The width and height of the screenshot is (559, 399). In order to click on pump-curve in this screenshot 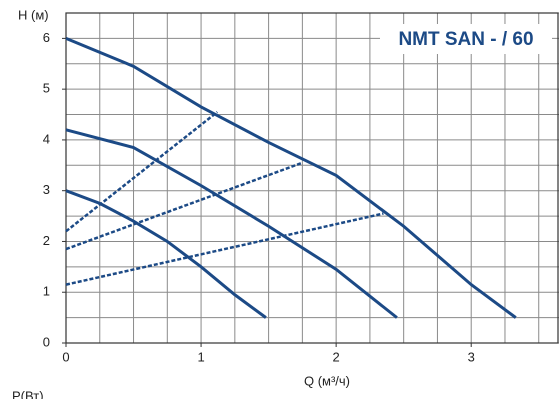, I will do `click(166, 254)`.